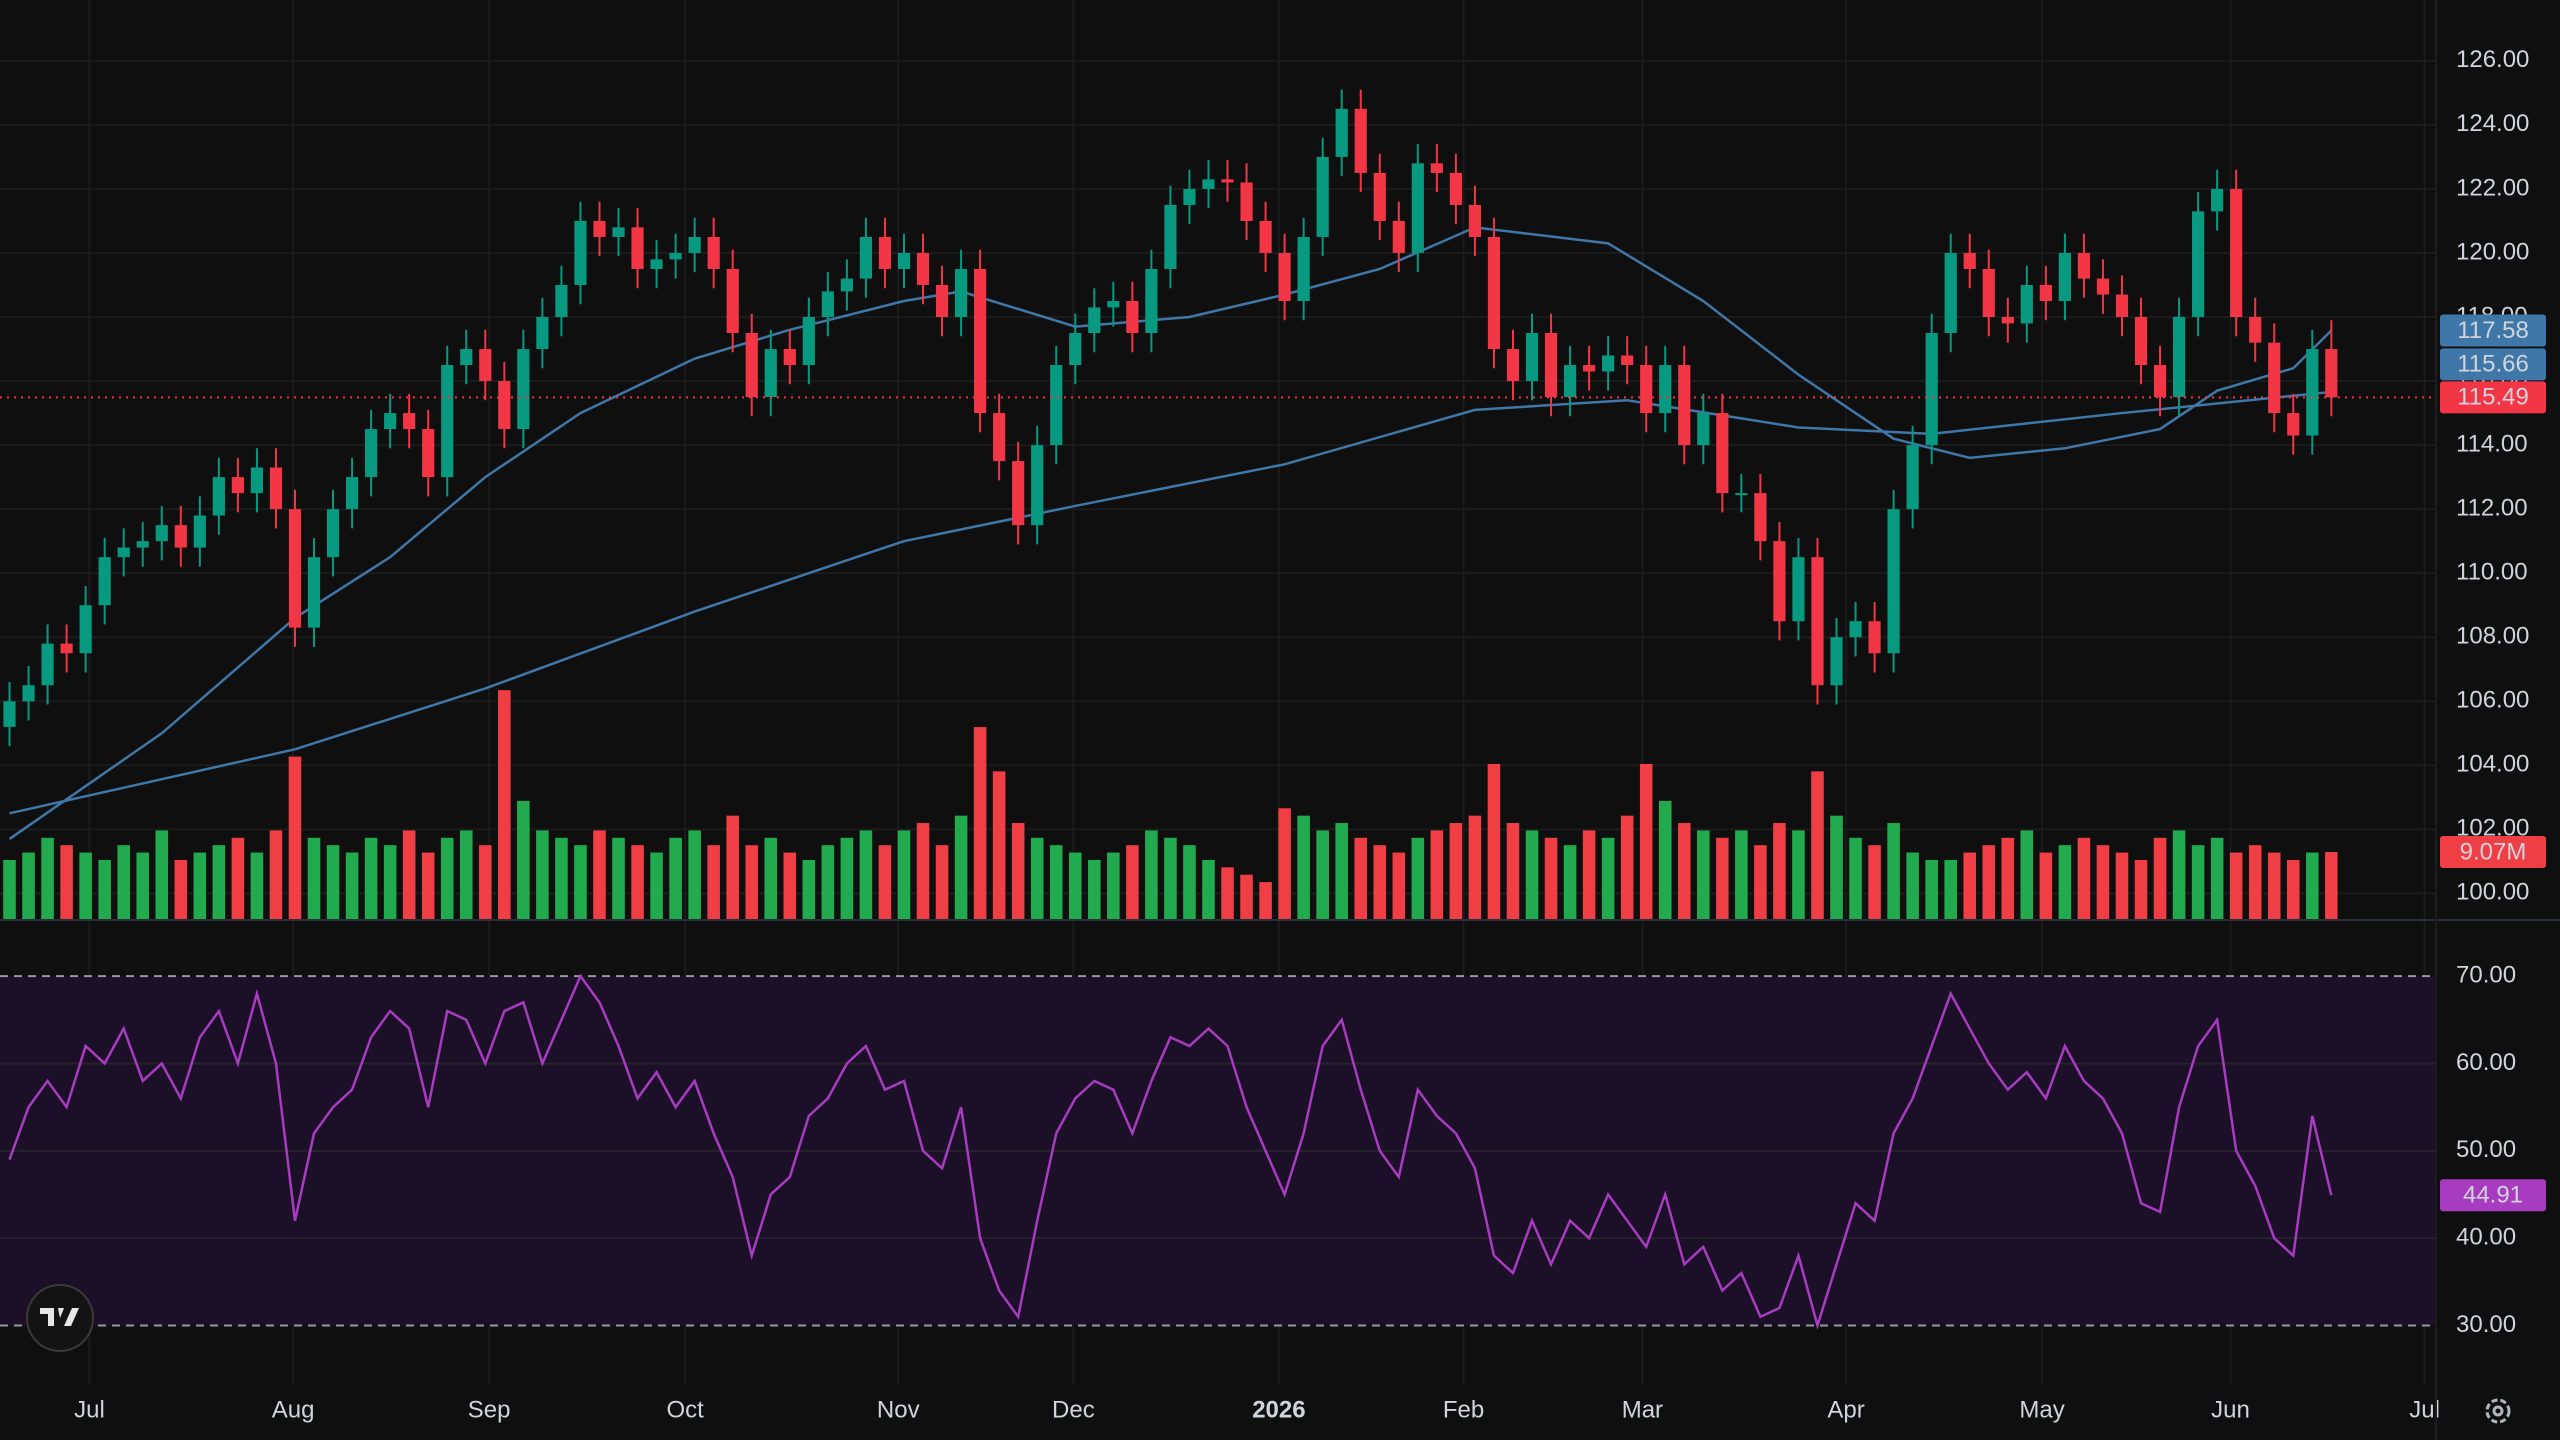 This screenshot has width=2560, height=1440. I want to click on gear-outer, so click(2498, 1411).